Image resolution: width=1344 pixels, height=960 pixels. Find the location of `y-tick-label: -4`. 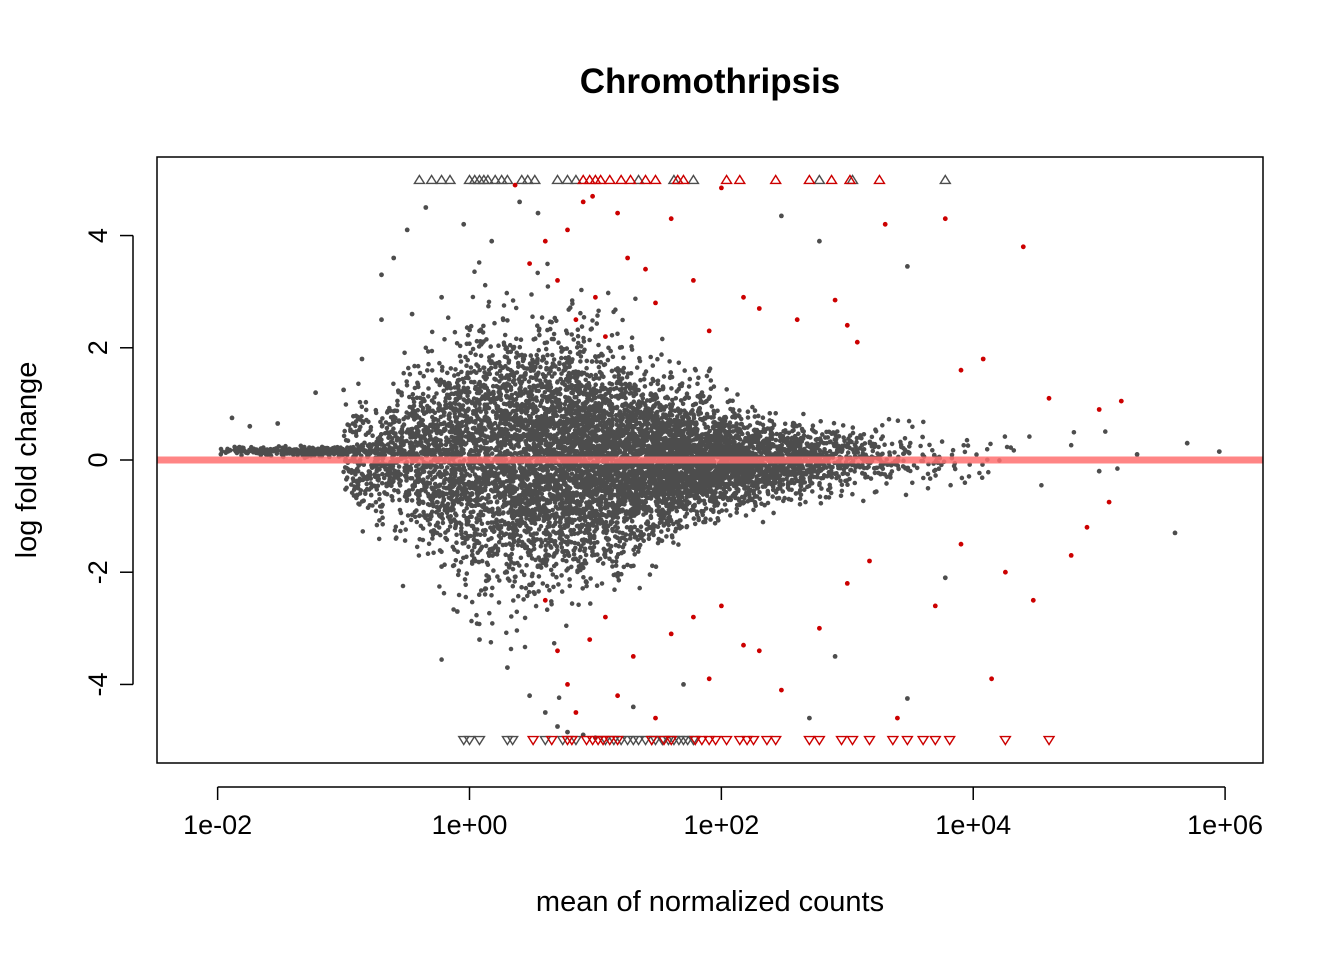

y-tick-label: -4 is located at coordinates (98, 684).